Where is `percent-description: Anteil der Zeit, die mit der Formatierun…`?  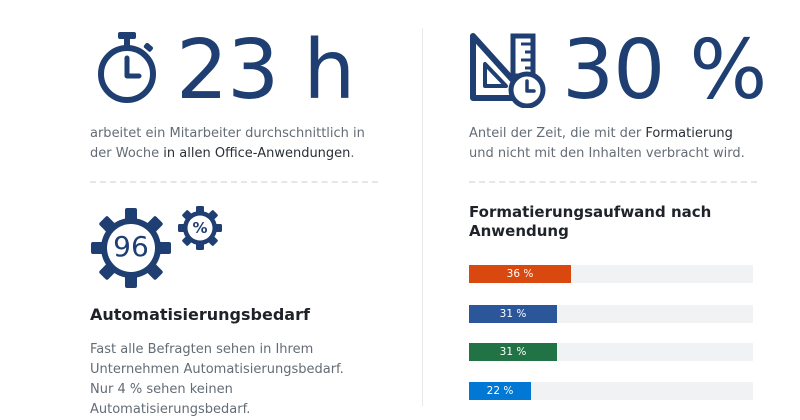 percent-description: Anteil der Zeit, die mit der Formatierun… is located at coordinates (614, 144).